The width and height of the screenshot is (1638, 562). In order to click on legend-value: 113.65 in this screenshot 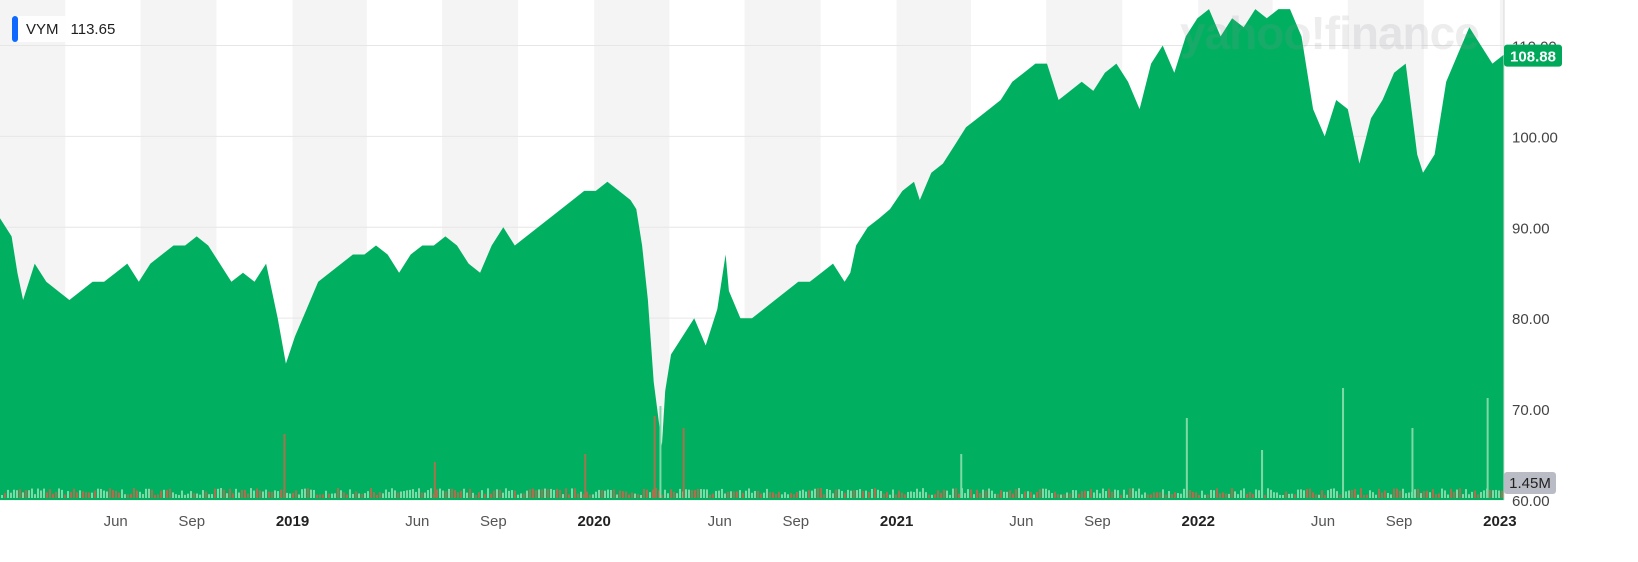, I will do `click(93, 29)`.